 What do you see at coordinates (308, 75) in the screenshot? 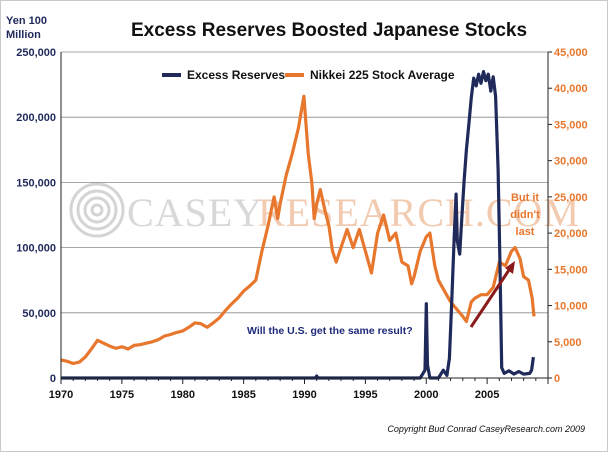
I see `legend: Excess Reserves Nikkei 225 Stock Average` at bounding box center [308, 75].